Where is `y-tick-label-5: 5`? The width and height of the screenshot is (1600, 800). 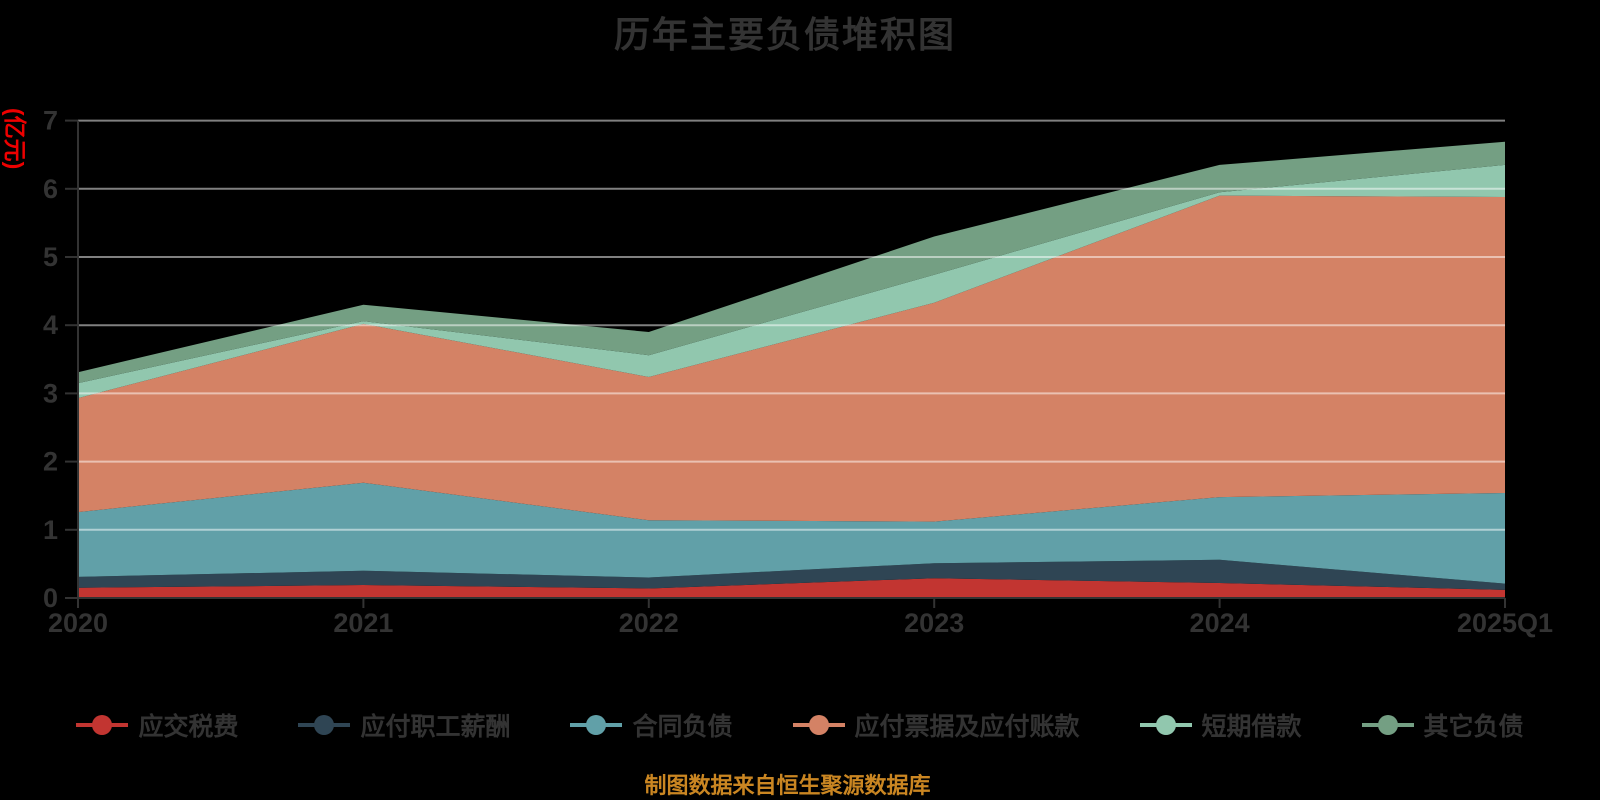 y-tick-label-5: 5 is located at coordinates (50, 257).